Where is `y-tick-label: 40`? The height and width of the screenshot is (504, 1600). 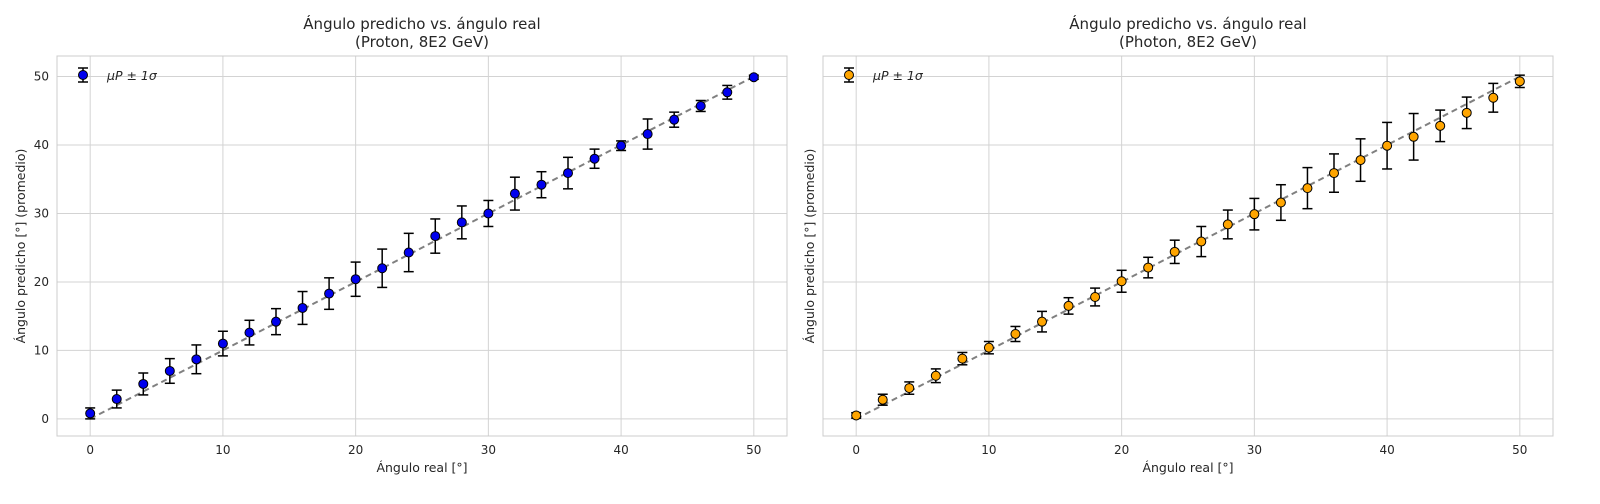
y-tick-label: 40 is located at coordinates (41, 145).